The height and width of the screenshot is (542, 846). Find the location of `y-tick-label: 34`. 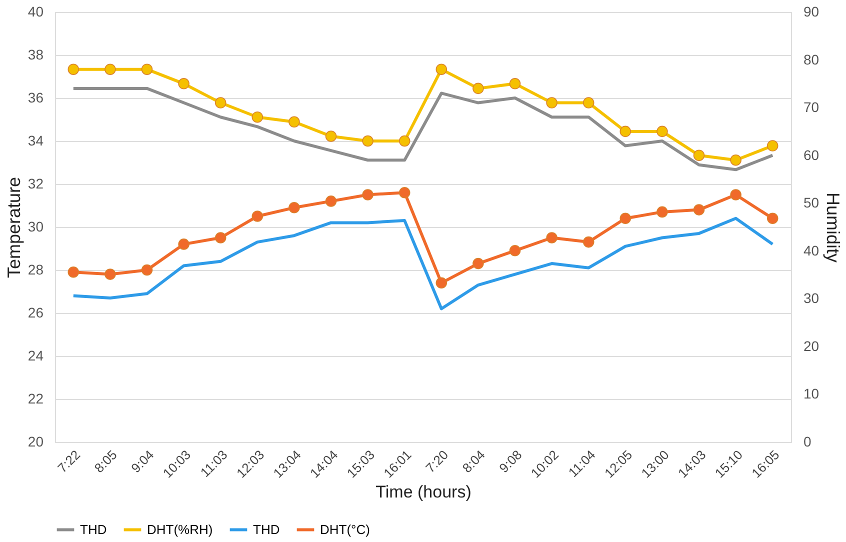

y-tick-label: 34 is located at coordinates (36, 140).